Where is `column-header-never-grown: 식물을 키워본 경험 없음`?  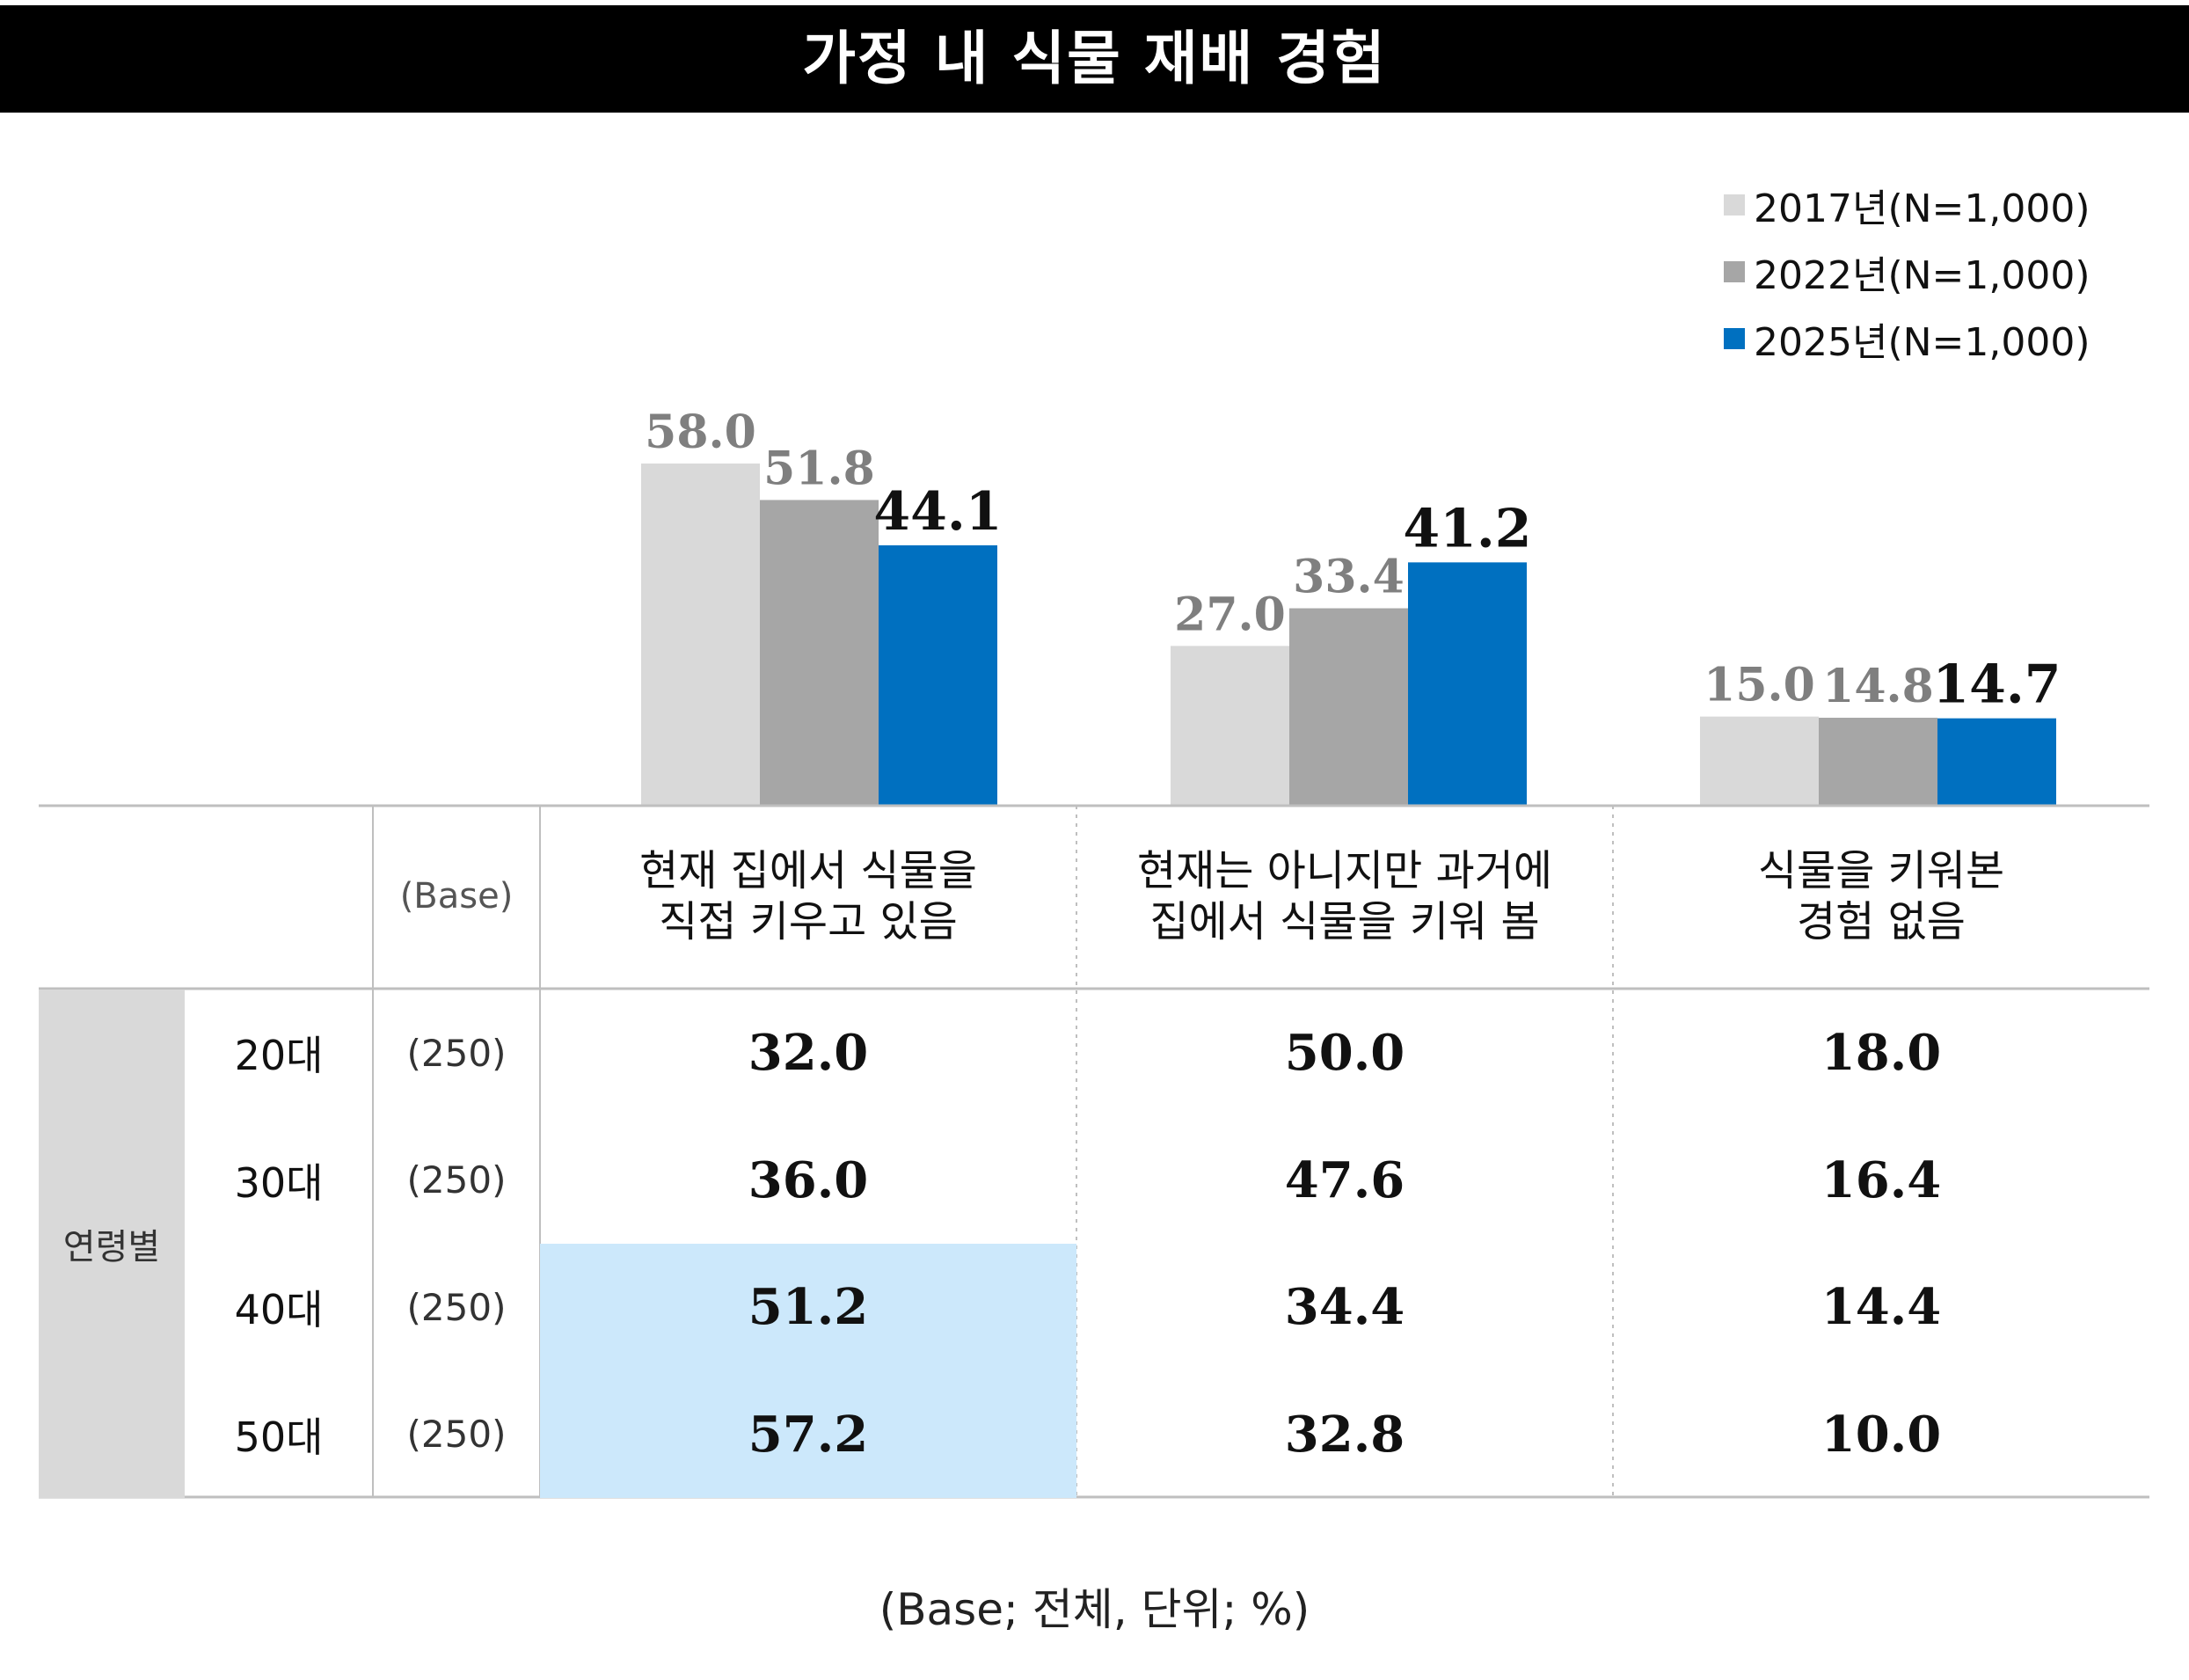
column-header-never-grown: 식물을 키워본 경험 없음 is located at coordinates (1881, 896).